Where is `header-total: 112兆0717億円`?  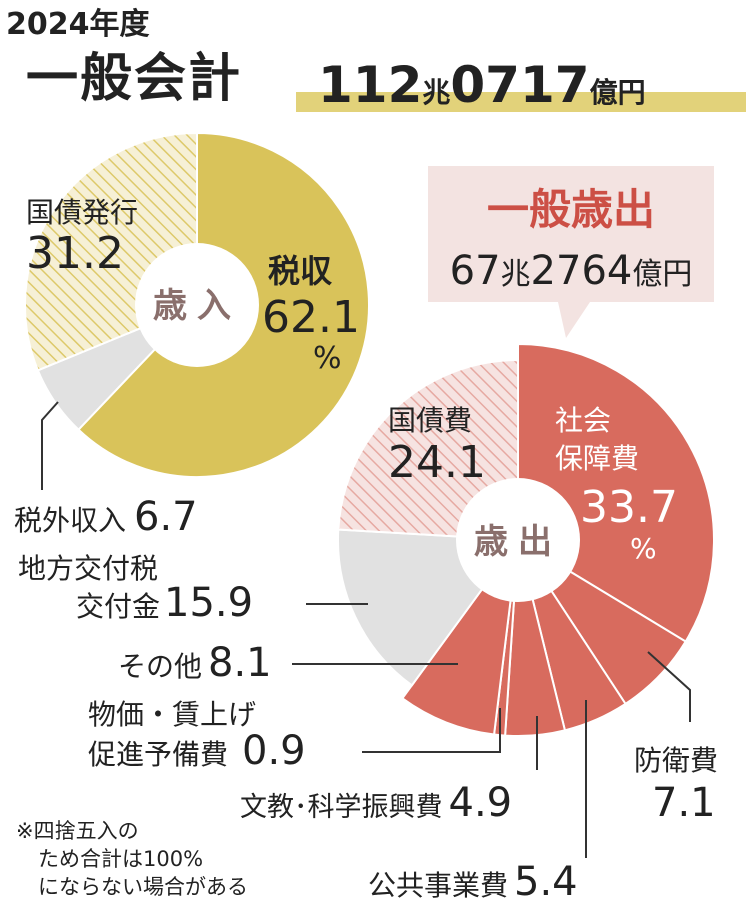
header-total: 112兆0717億円 is located at coordinates (482, 85).